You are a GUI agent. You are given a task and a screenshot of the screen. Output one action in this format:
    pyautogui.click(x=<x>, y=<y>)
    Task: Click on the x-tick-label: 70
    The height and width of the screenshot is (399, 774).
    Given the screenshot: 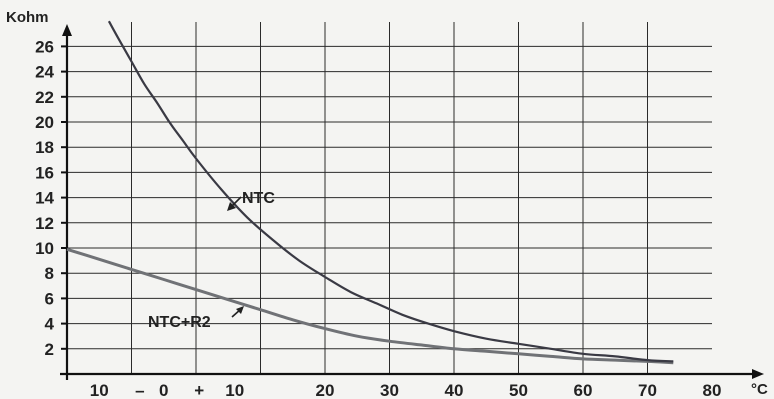 What is the action you would take?
    pyautogui.click(x=647, y=390)
    